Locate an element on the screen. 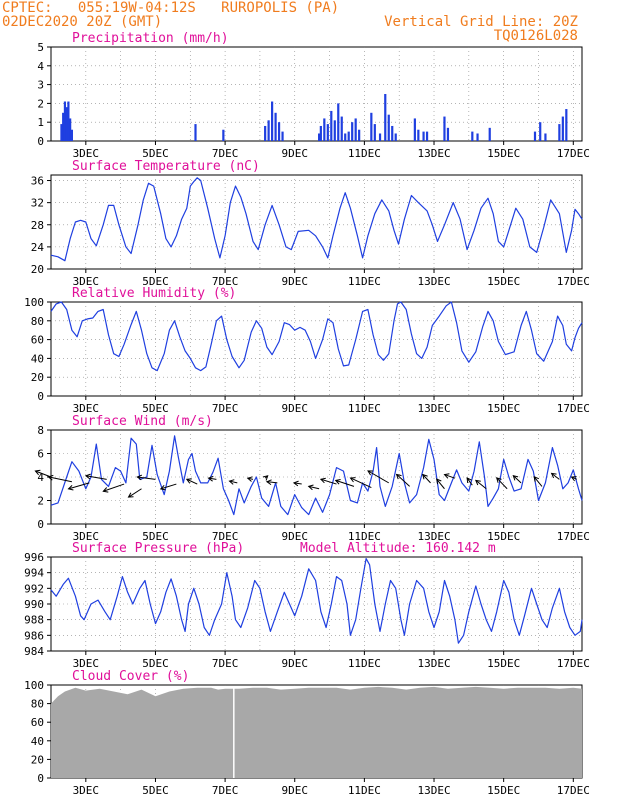  cloud-xtick-label: 5DEC is located at coordinates (155, 790).